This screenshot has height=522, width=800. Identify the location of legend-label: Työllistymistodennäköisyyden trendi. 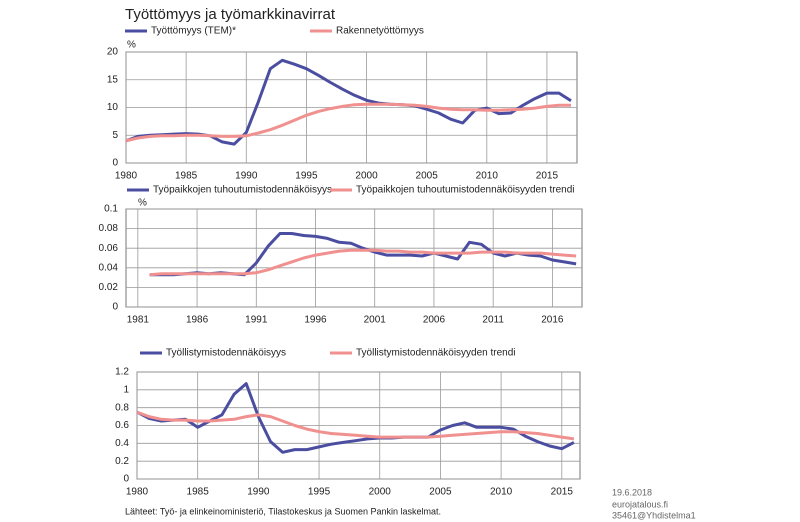
(436, 353).